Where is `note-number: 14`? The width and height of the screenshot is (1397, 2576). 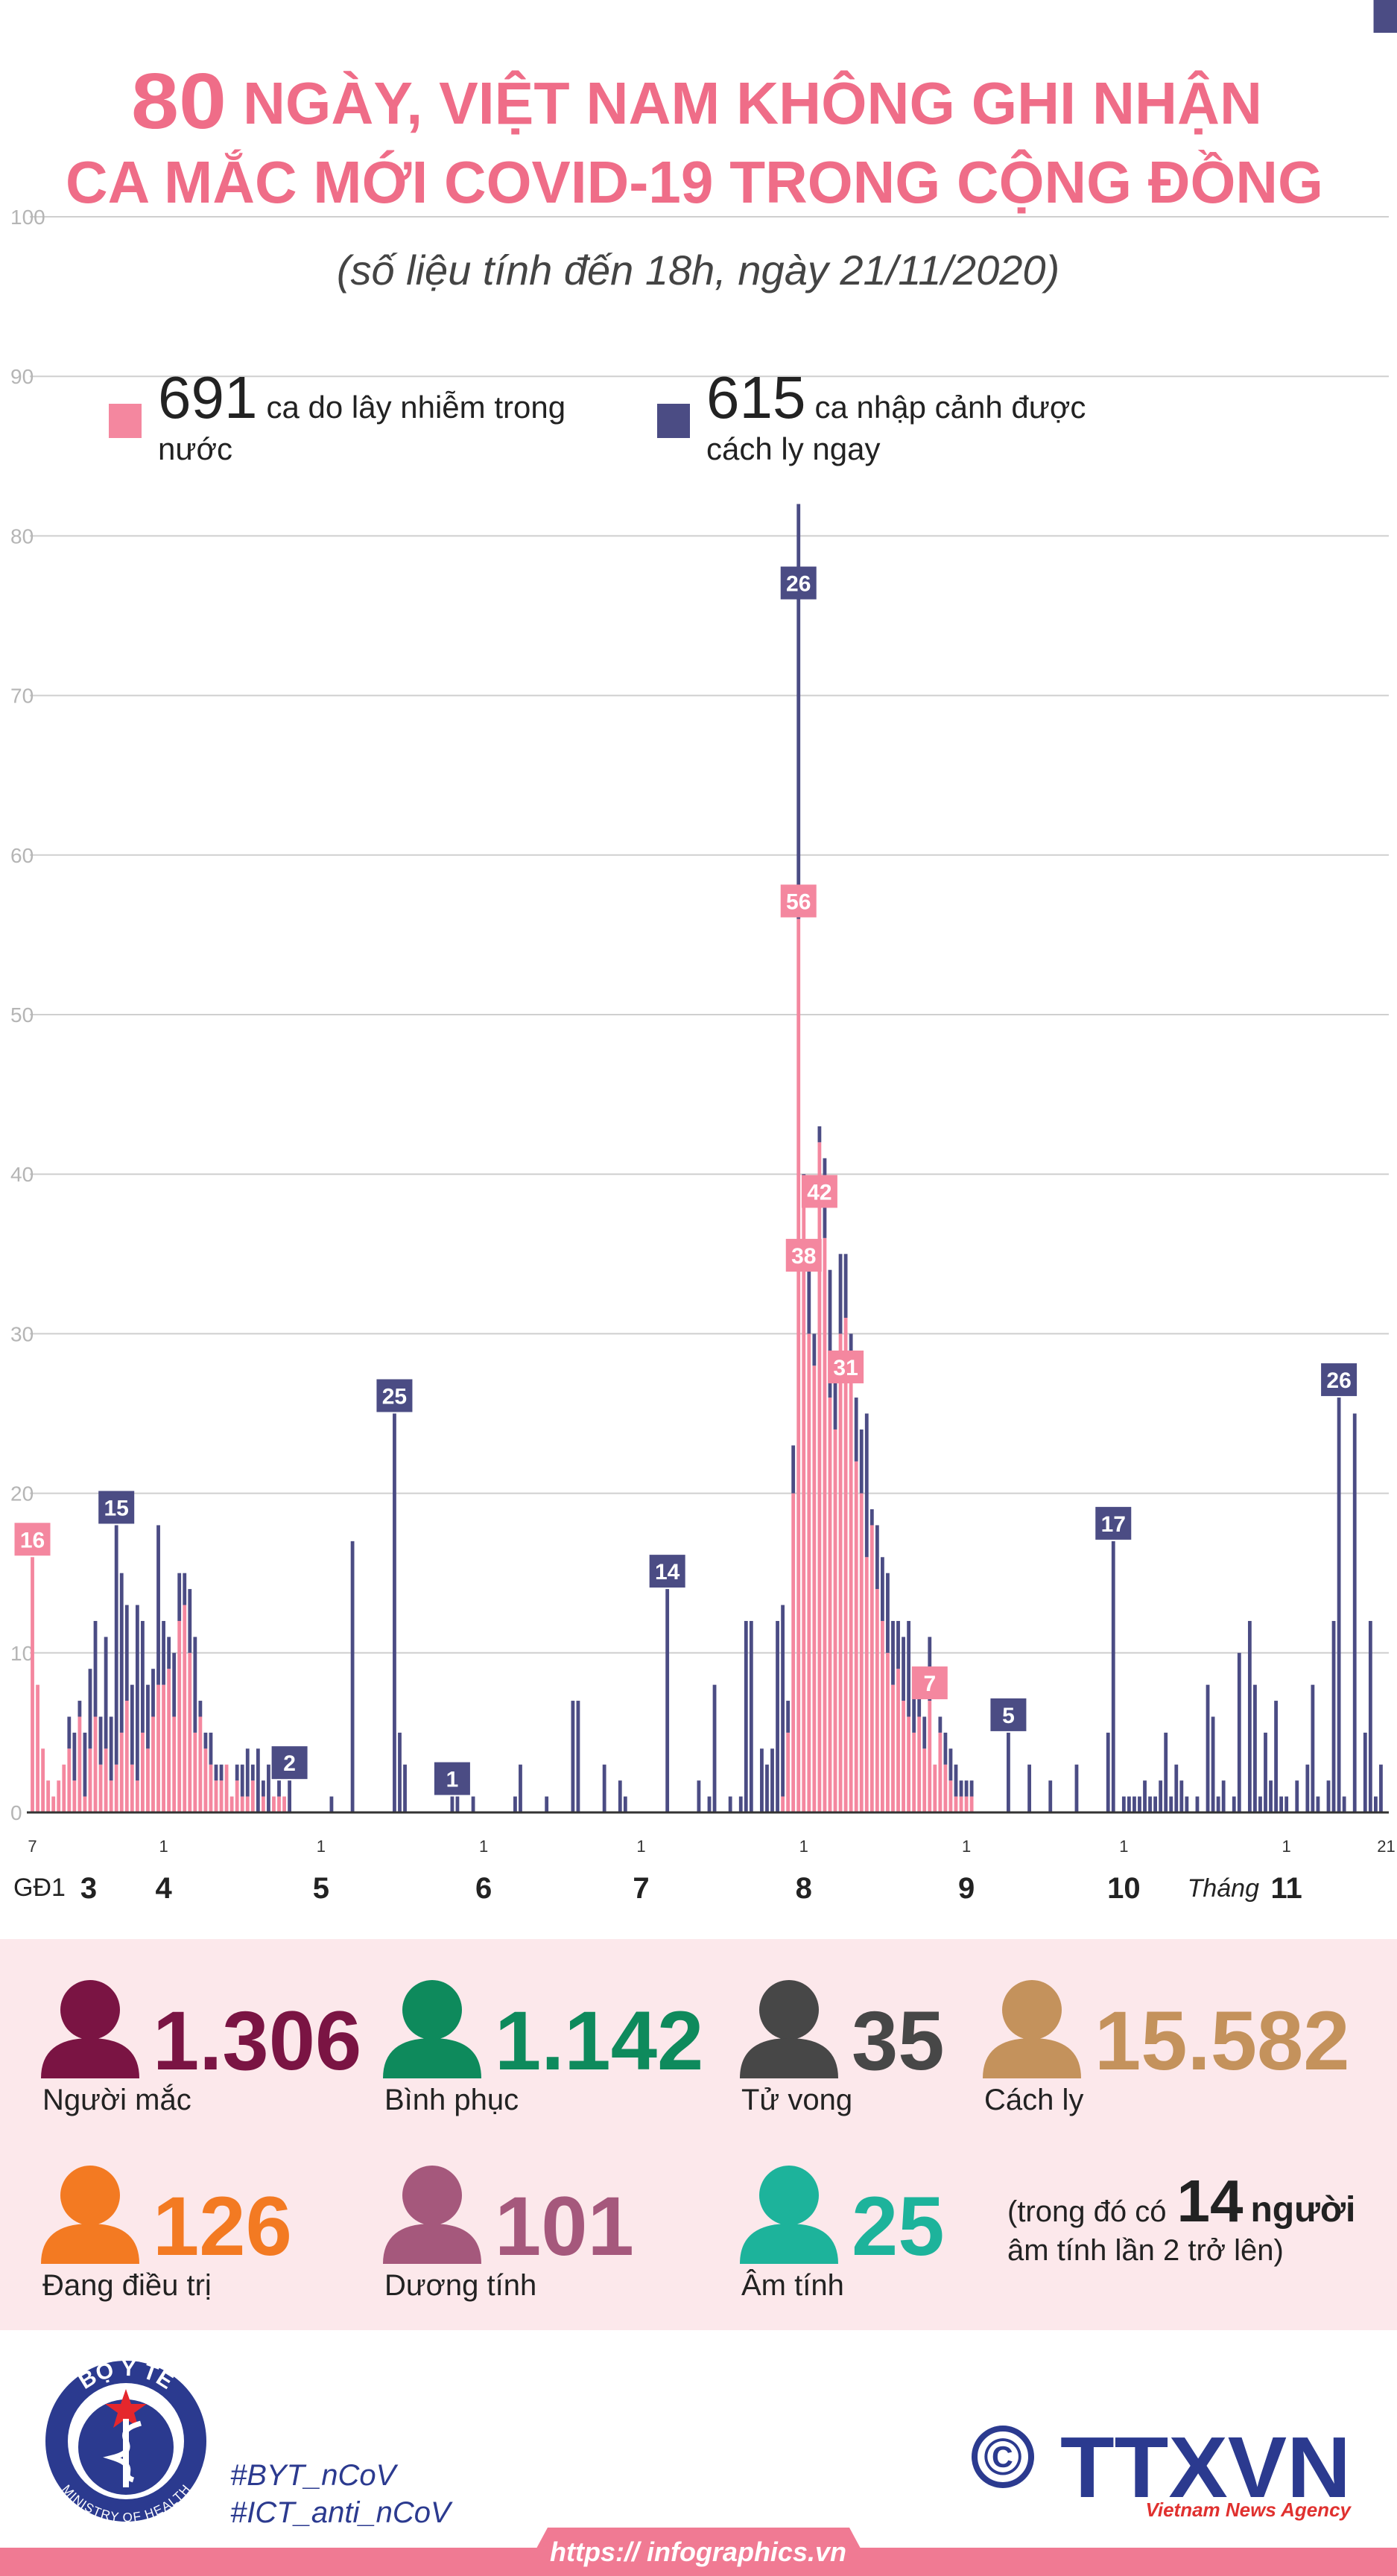
note-number: 14 is located at coordinates (1209, 2201).